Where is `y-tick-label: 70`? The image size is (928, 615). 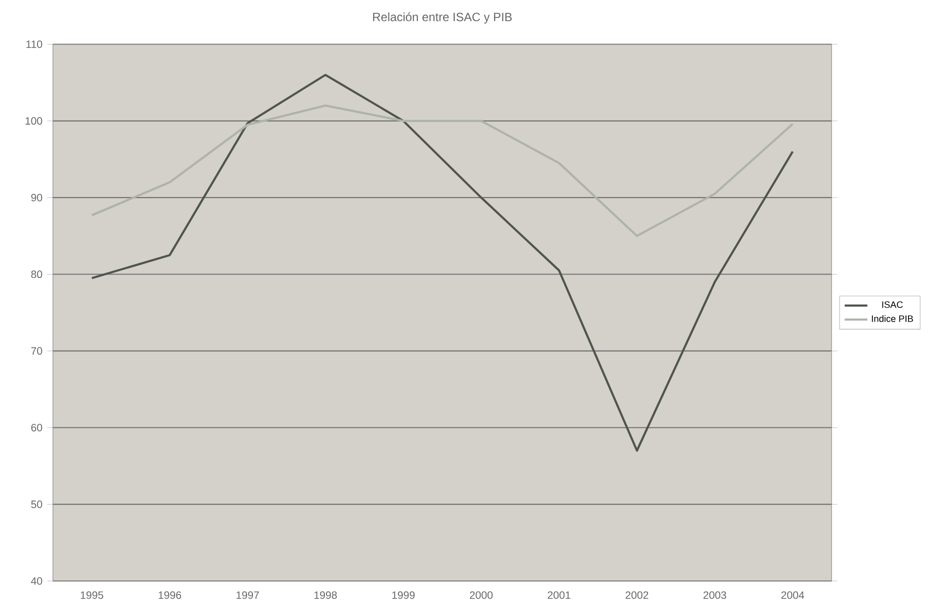 y-tick-label: 70 is located at coordinates (36, 351).